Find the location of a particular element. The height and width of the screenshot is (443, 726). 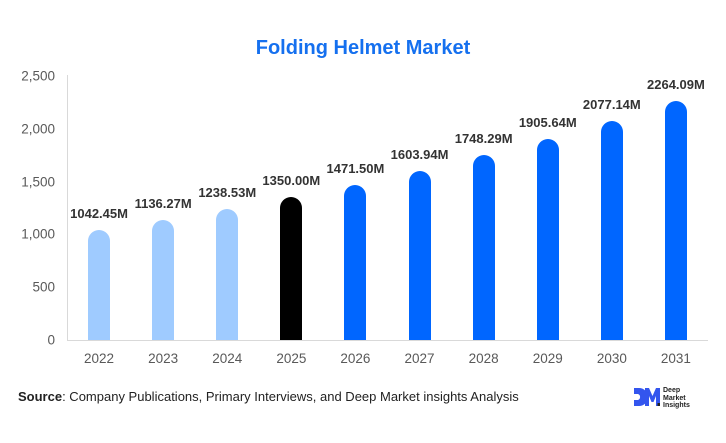

y-tick-label: 500 is located at coordinates (43, 287).